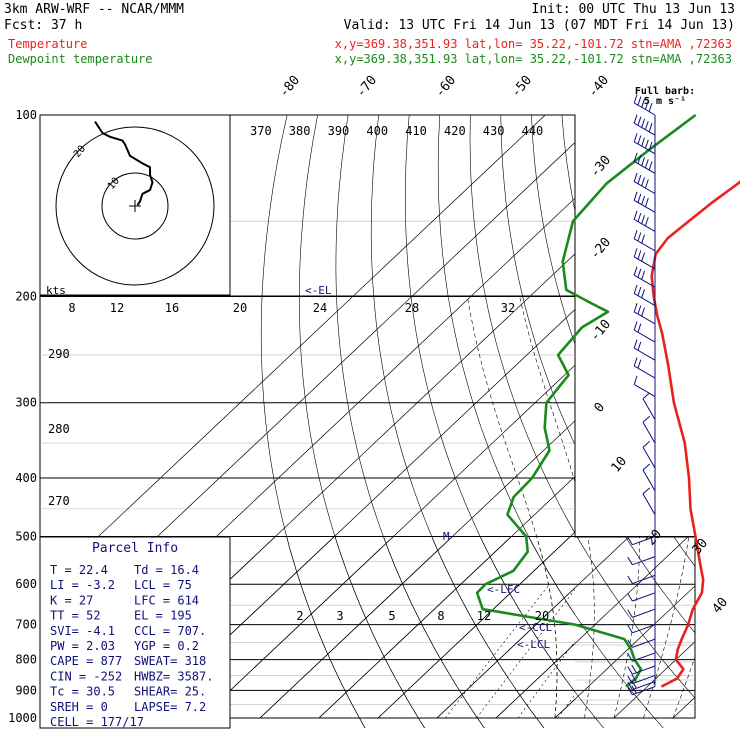 This screenshot has width=740, height=740. I want to click on pressure-tick-label: 300, so click(26, 403).